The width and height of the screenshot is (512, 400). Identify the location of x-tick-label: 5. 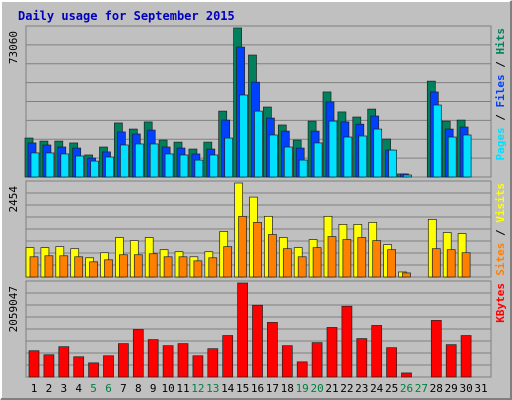
(93, 388).